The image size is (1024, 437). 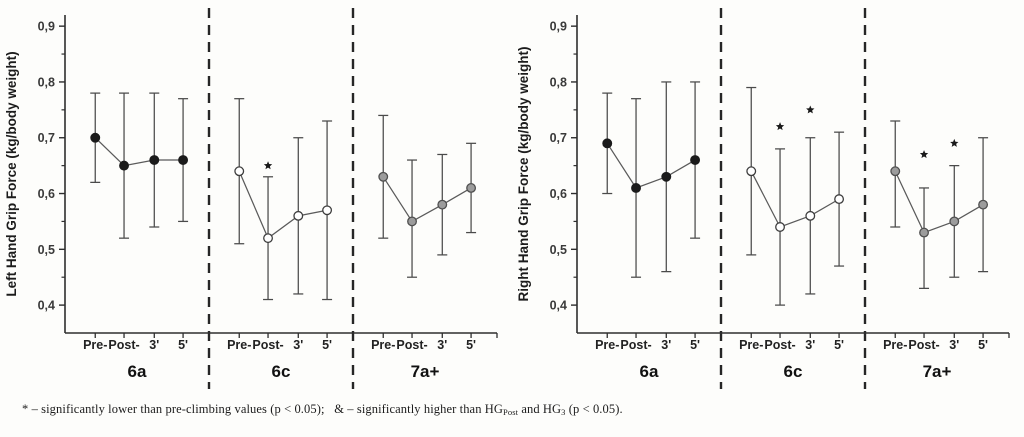 I want to click on footnote-text: and HG, so click(x=540, y=409).